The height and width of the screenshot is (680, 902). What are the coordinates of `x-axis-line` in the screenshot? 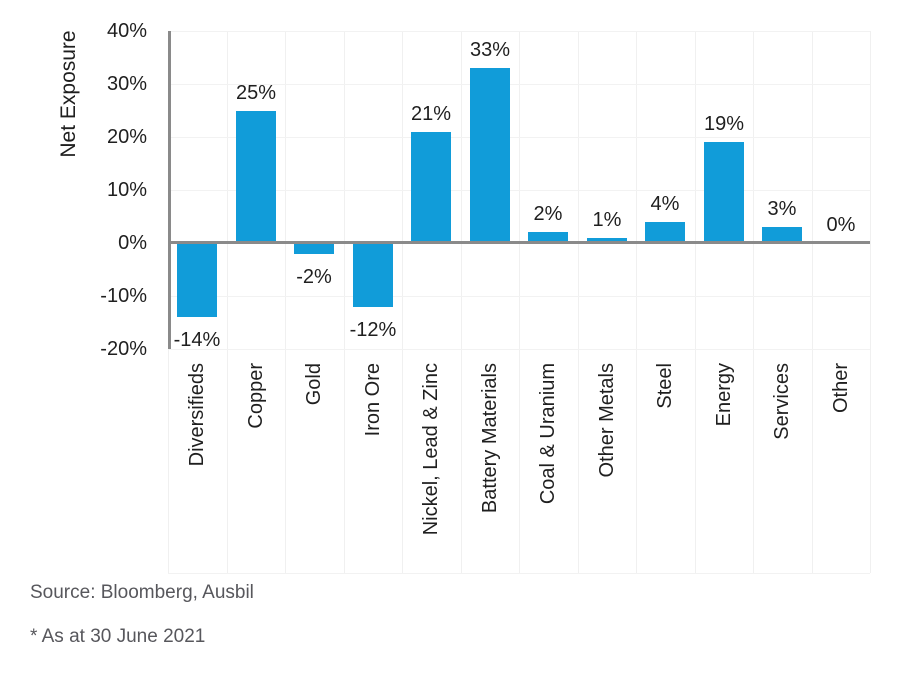 It's located at (519, 242).